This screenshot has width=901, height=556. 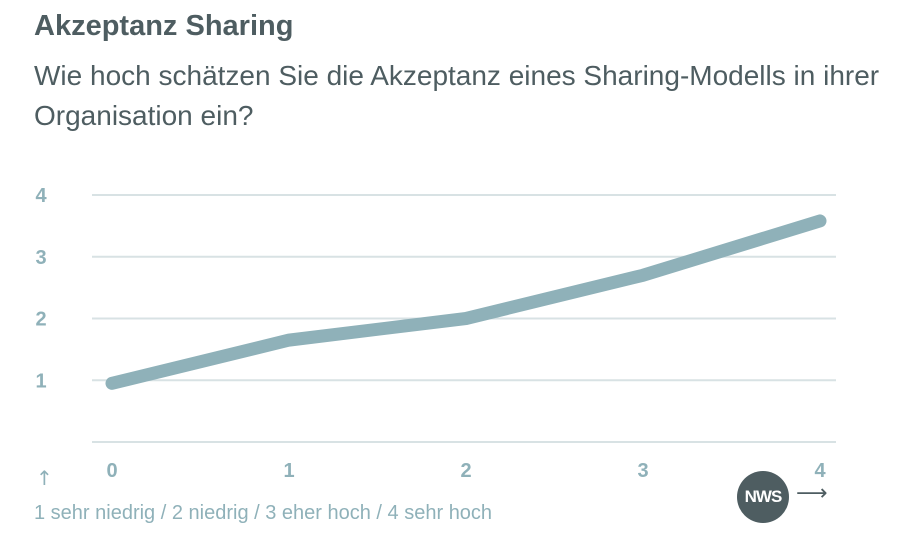 What do you see at coordinates (40, 258) in the screenshot?
I see `y-tick-label: 3` at bounding box center [40, 258].